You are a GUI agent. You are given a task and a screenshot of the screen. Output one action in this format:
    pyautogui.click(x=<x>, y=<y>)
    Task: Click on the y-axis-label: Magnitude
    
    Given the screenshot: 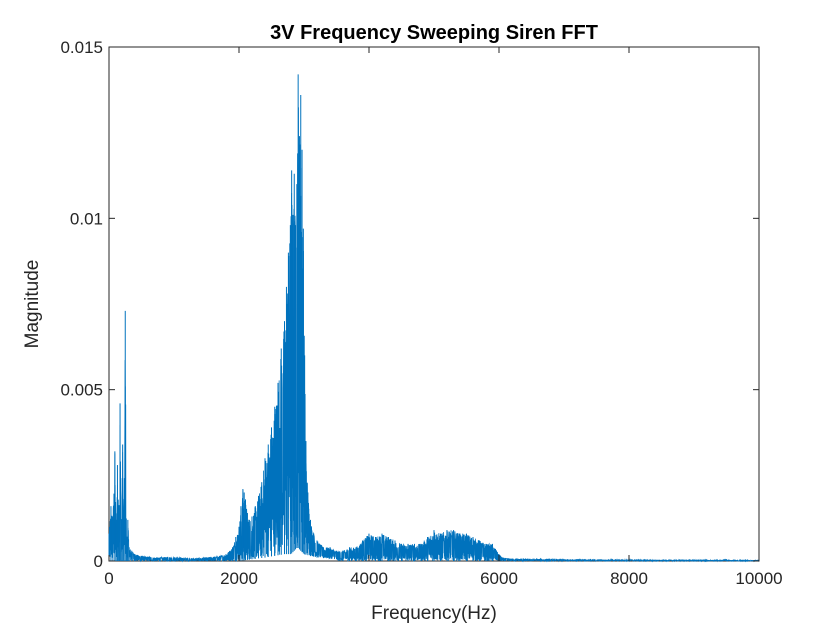 What is the action you would take?
    pyautogui.click(x=32, y=304)
    